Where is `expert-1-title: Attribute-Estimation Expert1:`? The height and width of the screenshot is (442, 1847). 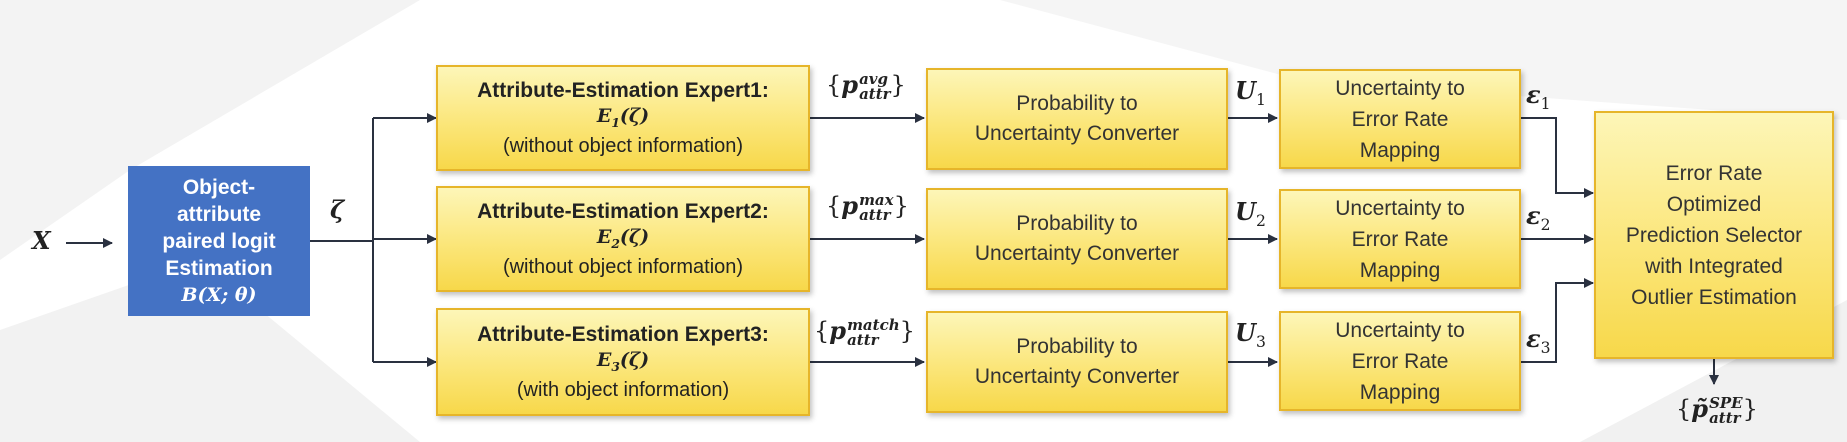
expert-1-title: Attribute-Estimation Expert1: is located at coordinates (623, 90).